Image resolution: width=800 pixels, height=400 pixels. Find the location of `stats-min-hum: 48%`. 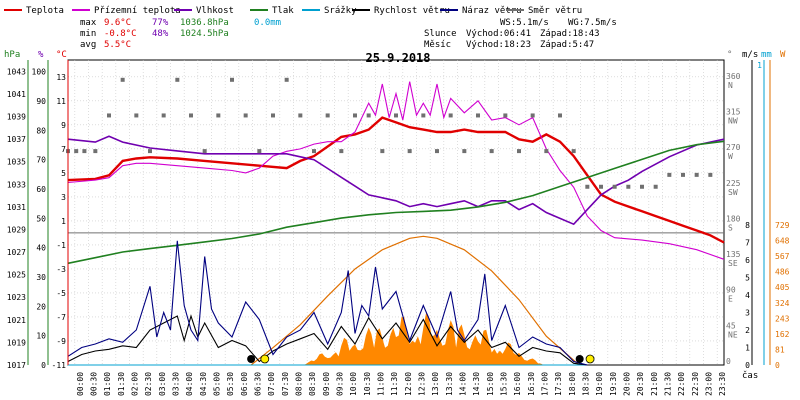

stats-min-hum: 48% is located at coordinates (160, 34).